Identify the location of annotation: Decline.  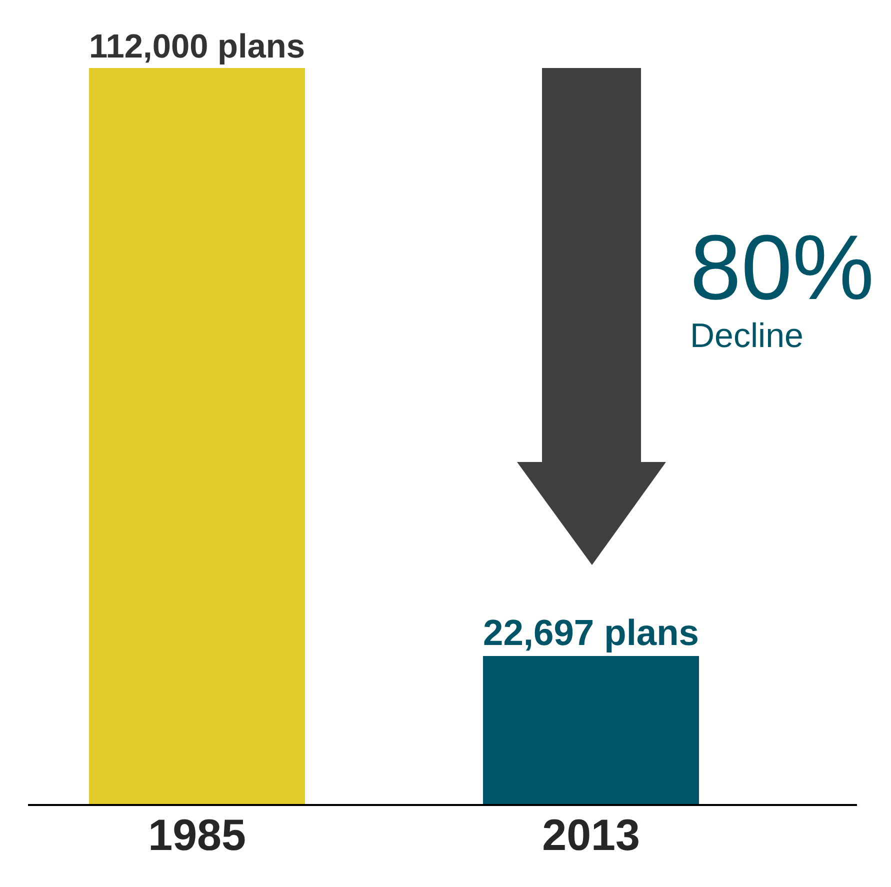
(747, 336).